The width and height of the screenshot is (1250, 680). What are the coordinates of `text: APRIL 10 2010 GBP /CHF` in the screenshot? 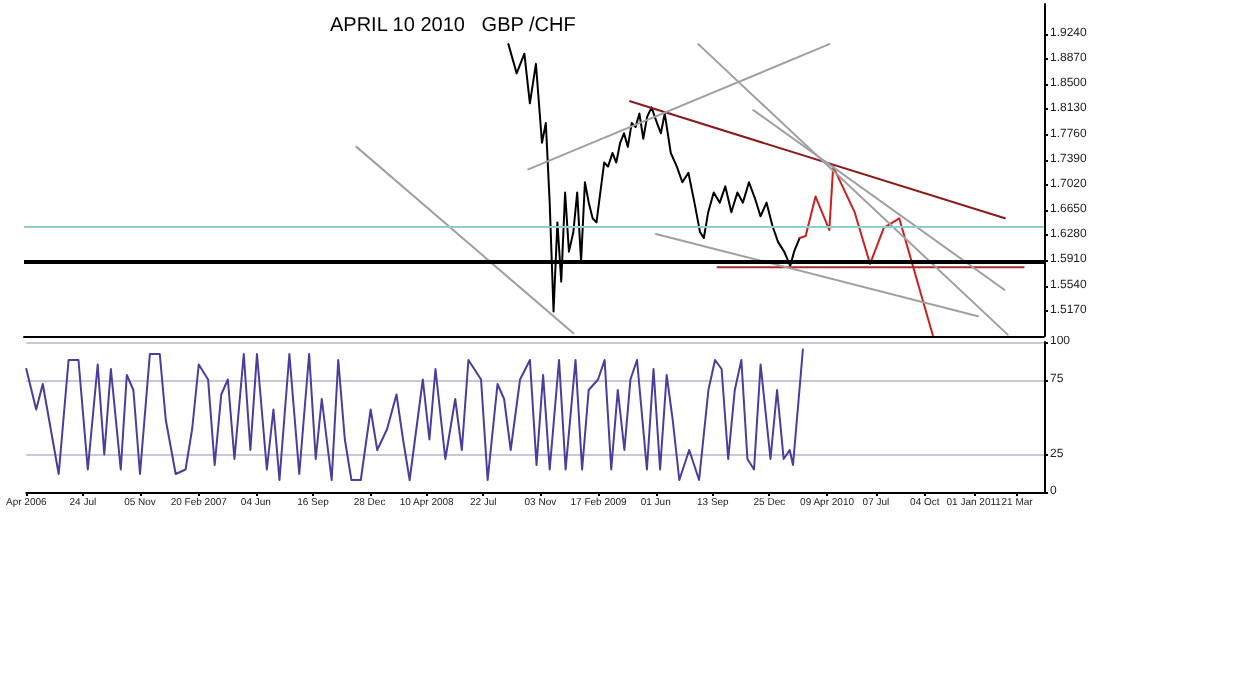 It's located at (453, 26).